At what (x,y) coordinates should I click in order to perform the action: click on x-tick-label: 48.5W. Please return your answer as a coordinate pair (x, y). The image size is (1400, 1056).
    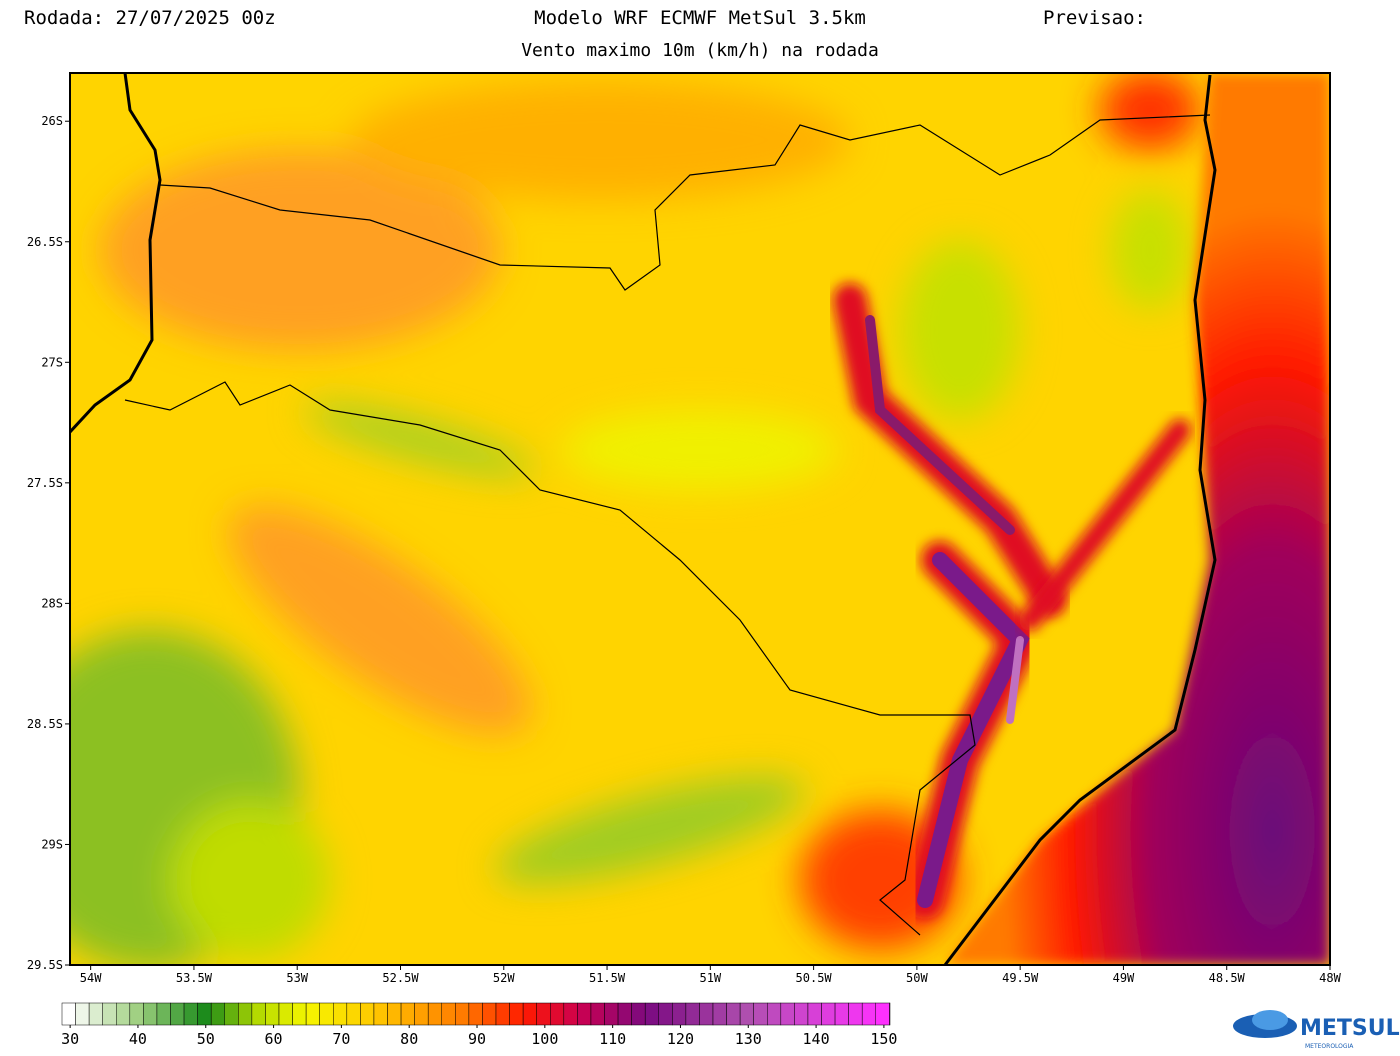
    Looking at the image, I should click on (1227, 978).